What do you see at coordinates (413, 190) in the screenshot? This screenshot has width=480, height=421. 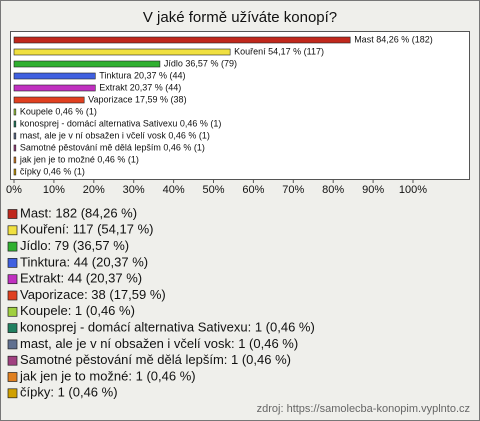 I see `x-tick-label: 100%` at bounding box center [413, 190].